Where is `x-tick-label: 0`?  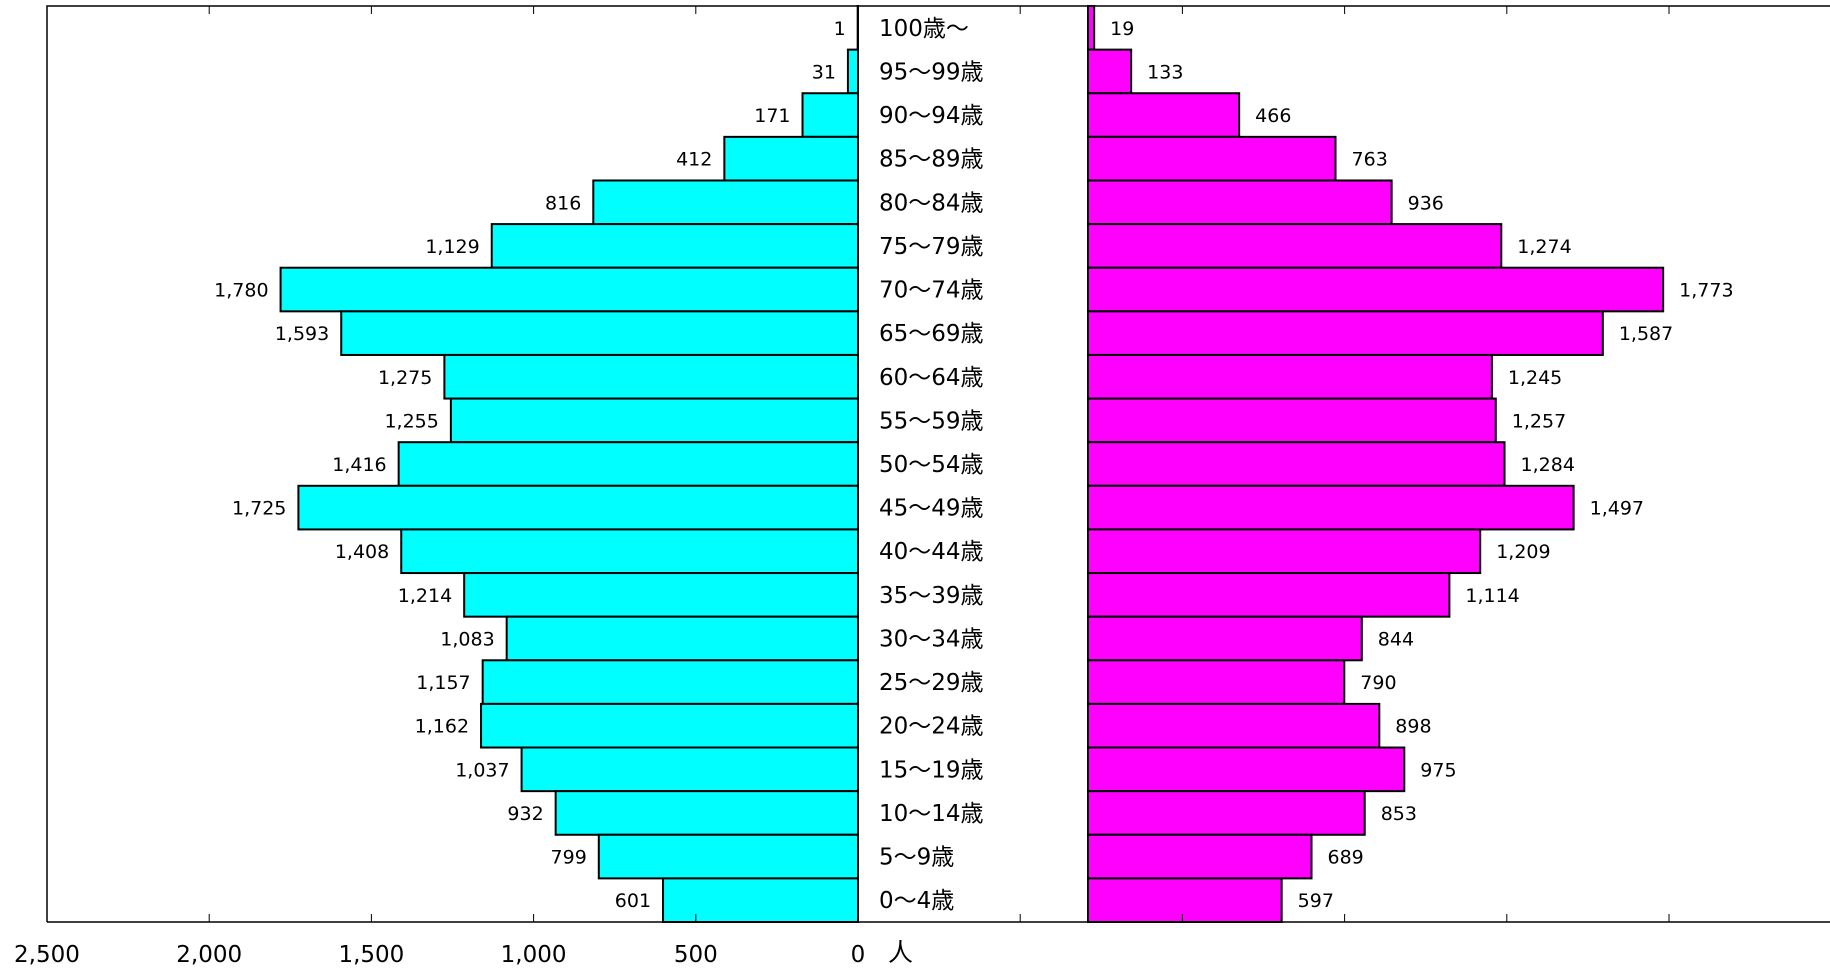
x-tick-label: 0 is located at coordinates (858, 955).